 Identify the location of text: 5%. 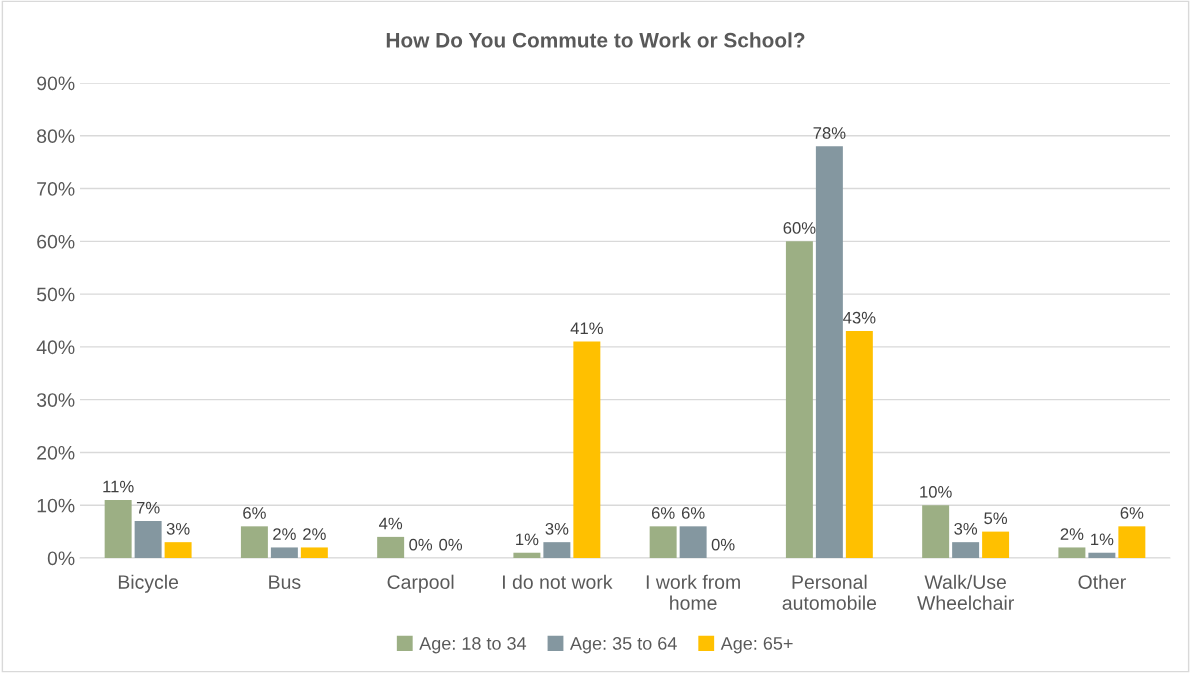
(996, 518).